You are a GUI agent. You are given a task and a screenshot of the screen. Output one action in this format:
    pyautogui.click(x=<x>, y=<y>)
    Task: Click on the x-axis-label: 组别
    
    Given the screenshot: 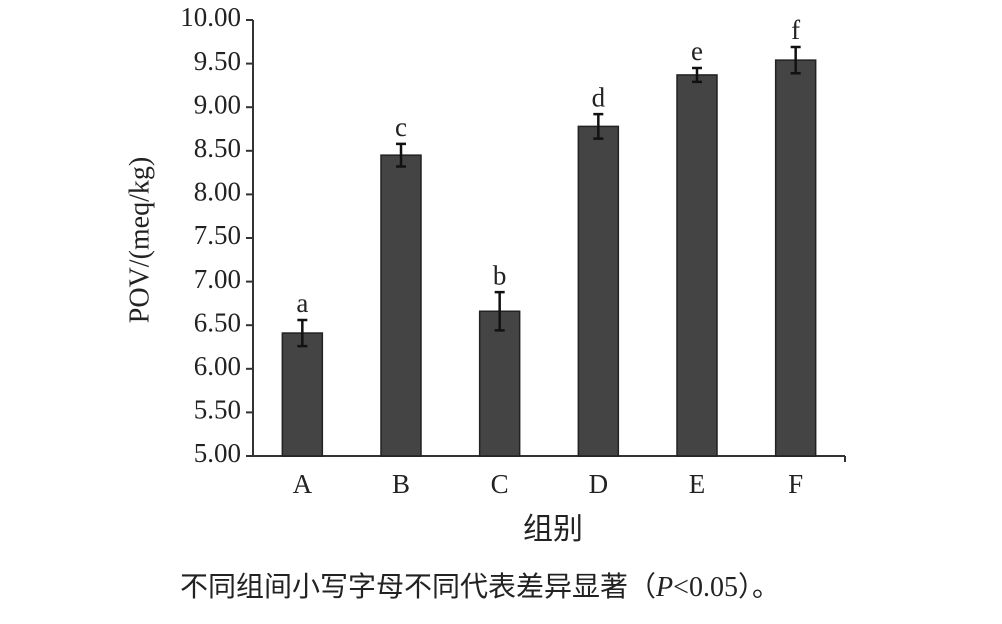 What is the action you would take?
    pyautogui.click(x=553, y=529)
    